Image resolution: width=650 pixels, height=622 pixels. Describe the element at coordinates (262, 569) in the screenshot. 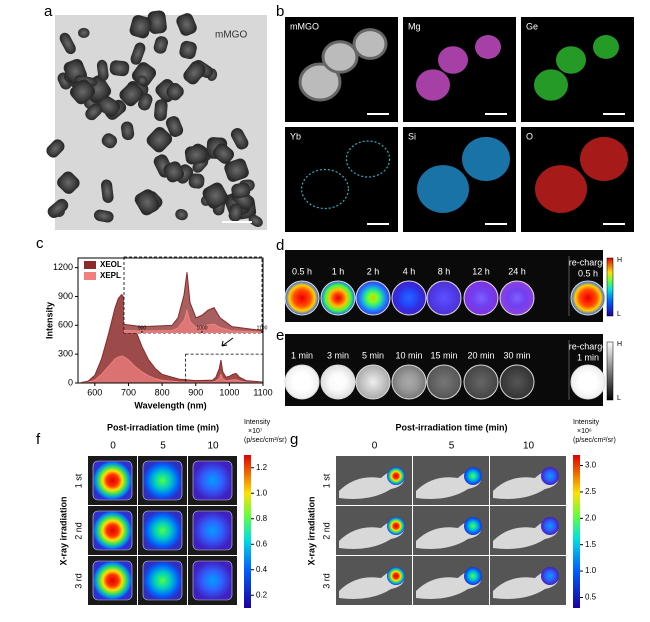

I see `colorbar-tick-label: 0.4` at that location.